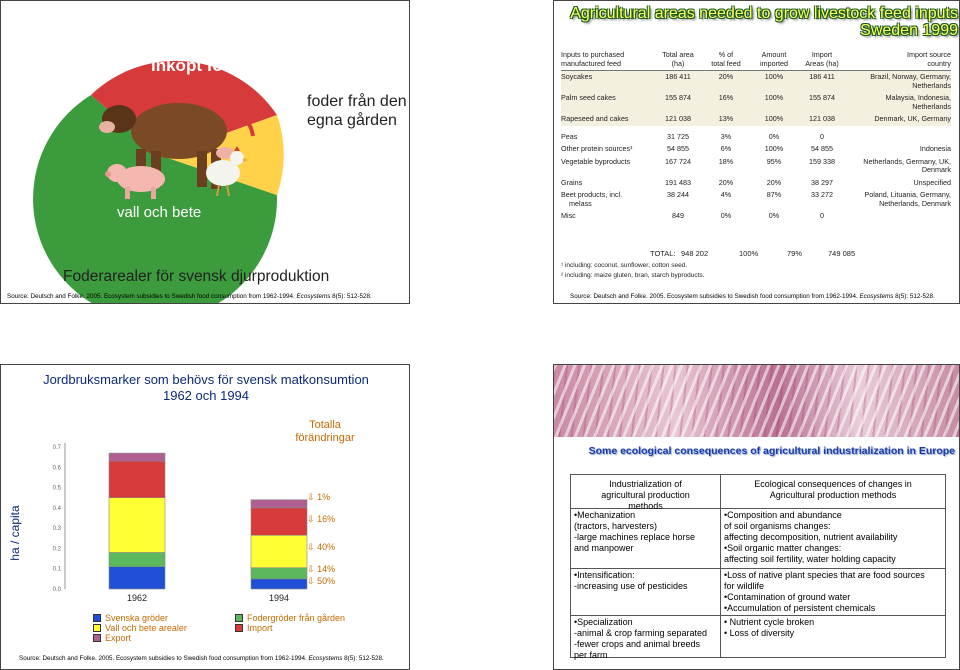 The image size is (960, 670). I want to click on cell-imported: 95%, so click(774, 161).